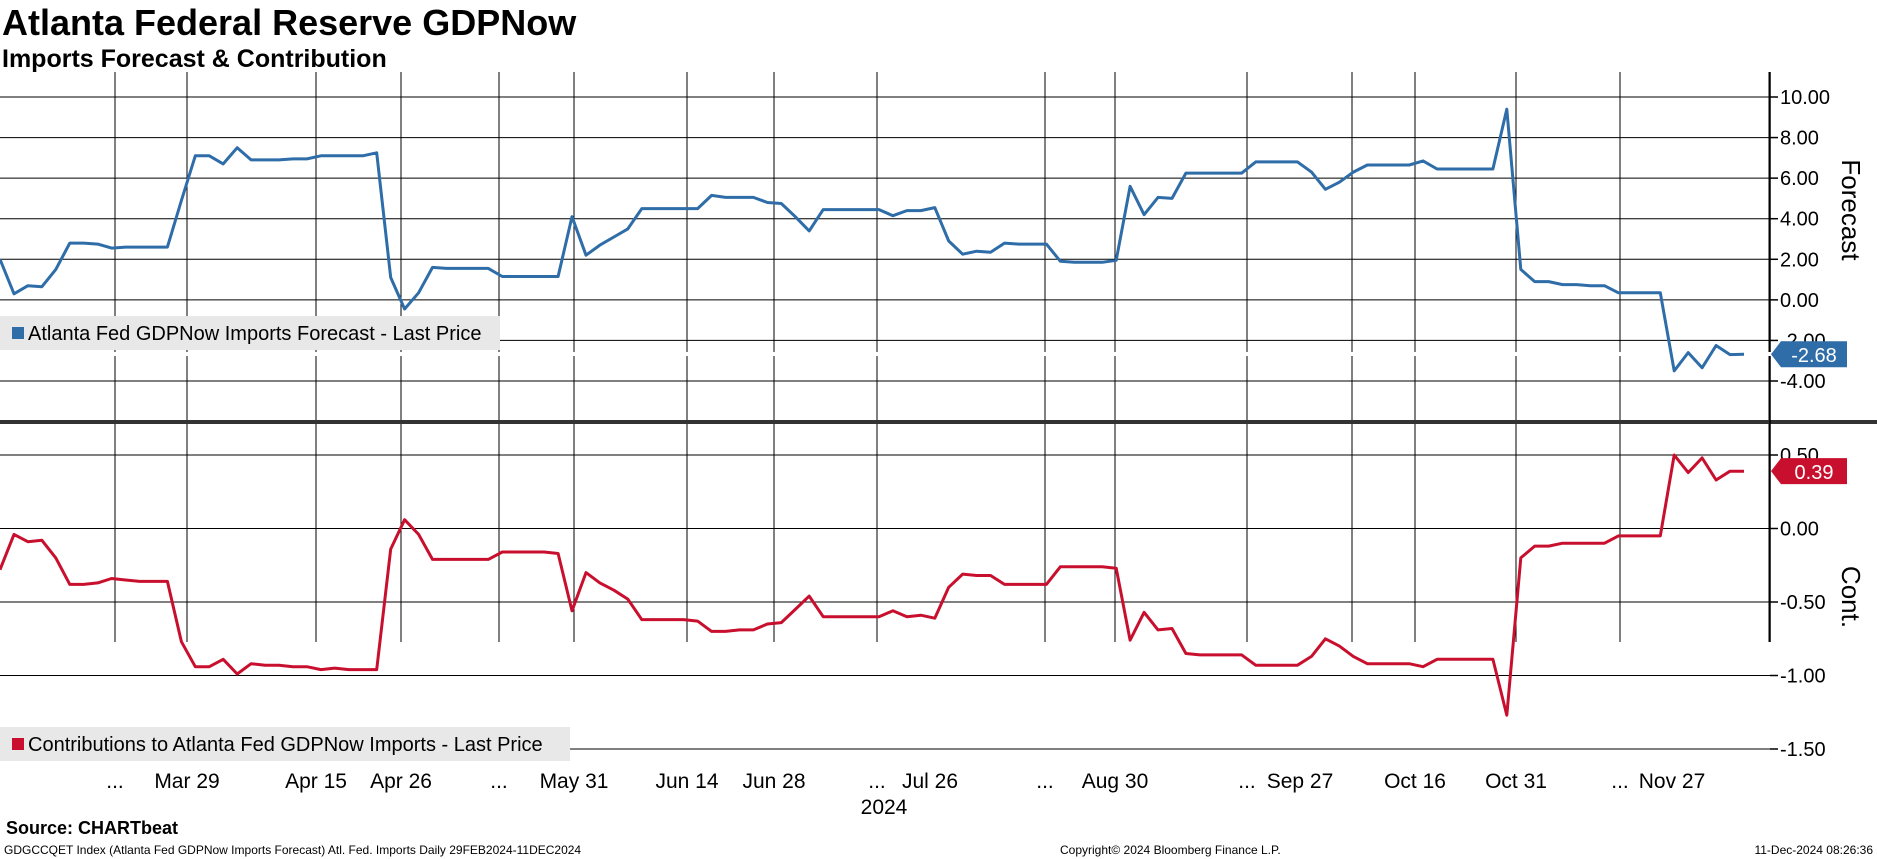 This screenshot has height=859, width=1877. Describe the element at coordinates (1851, 597) in the screenshot. I see `y-axis-label: Cont.` at that location.